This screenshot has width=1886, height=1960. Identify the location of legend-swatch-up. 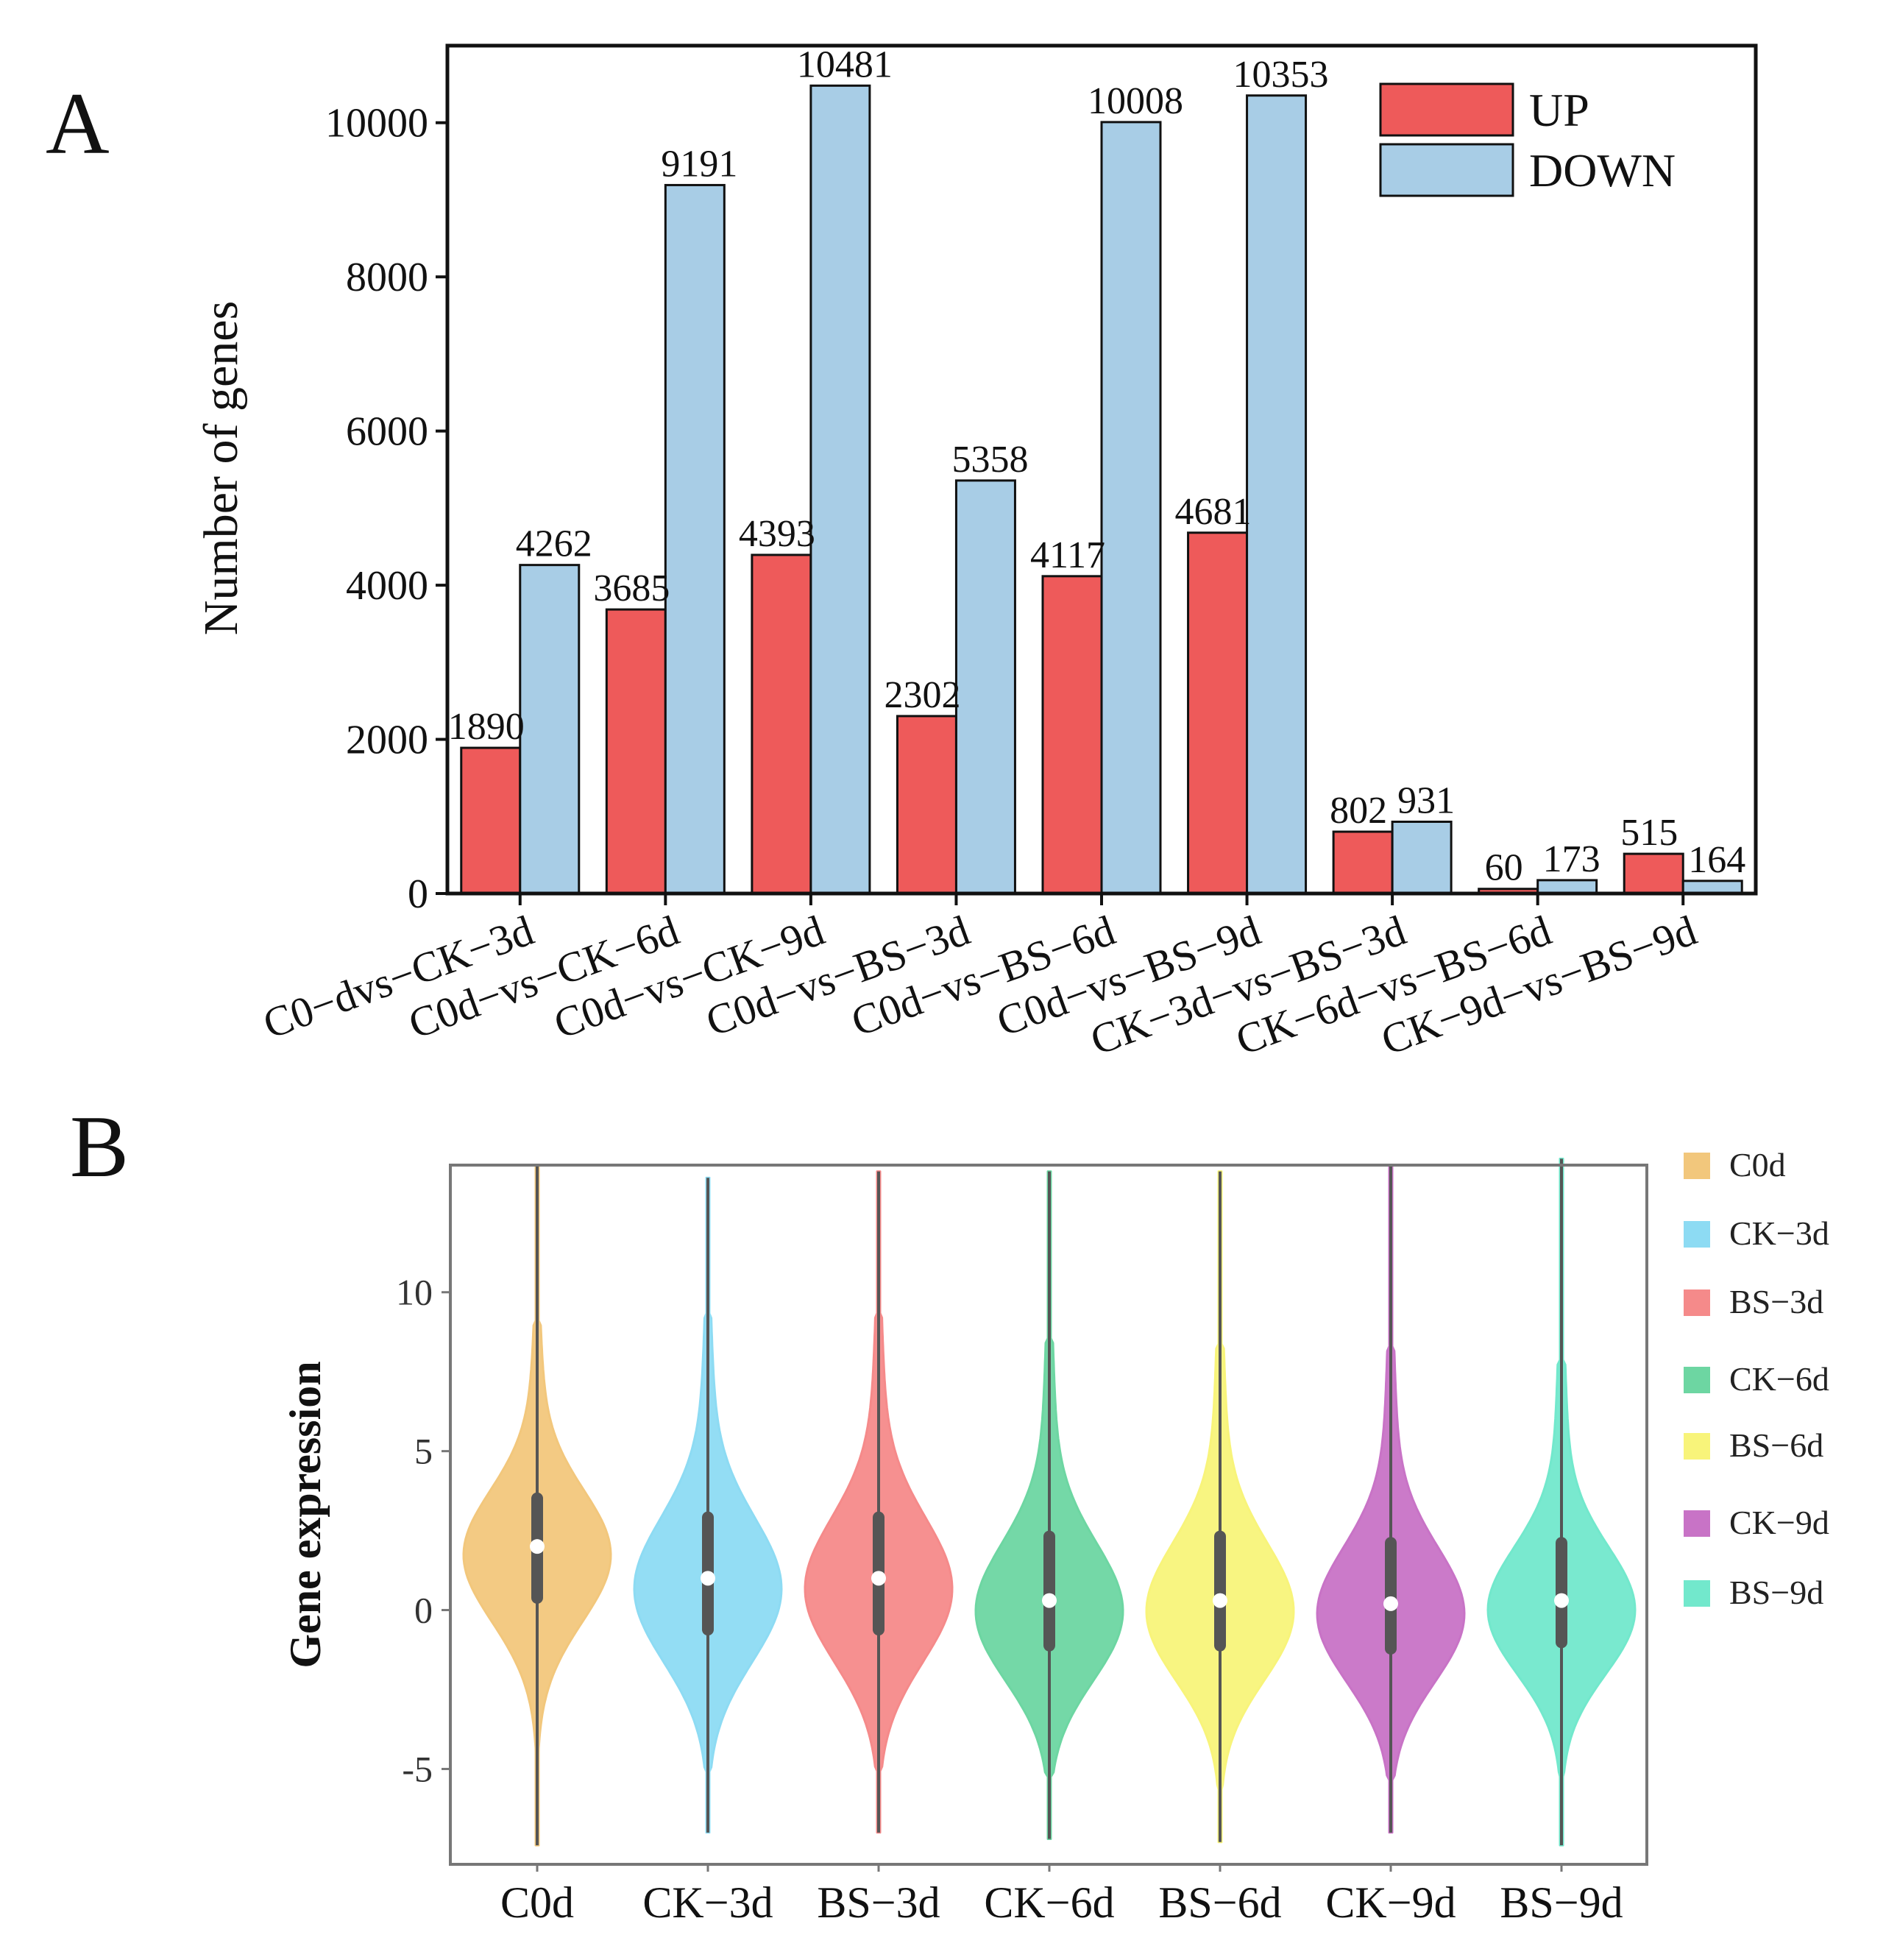
(1446, 109).